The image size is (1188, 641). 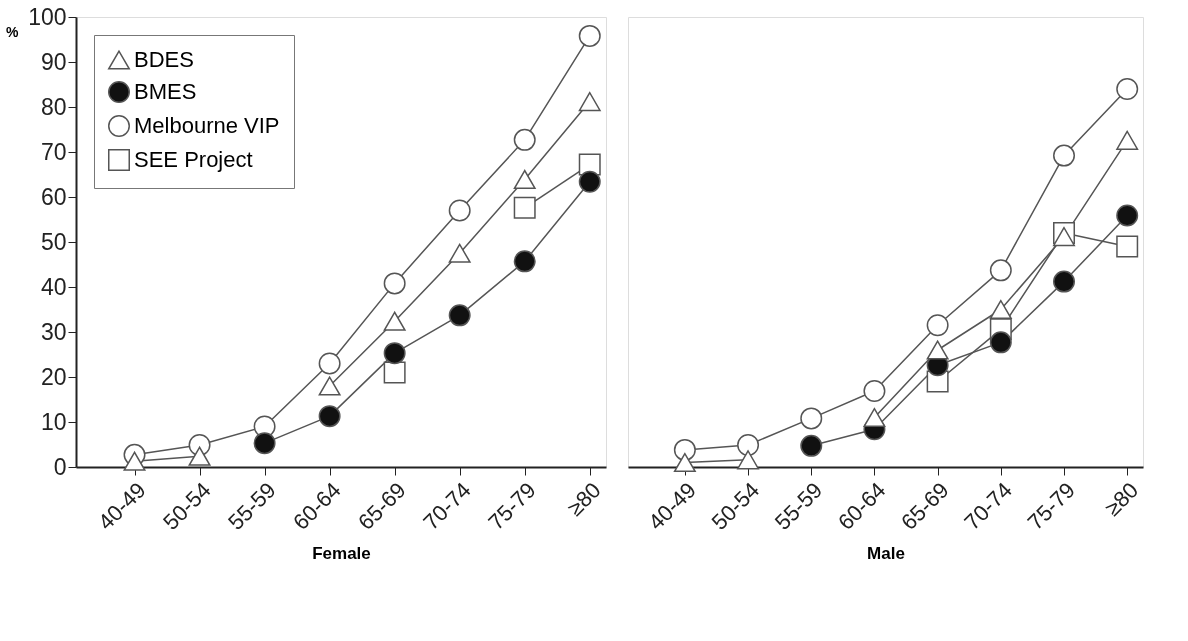 What do you see at coordinates (165, 91) in the screenshot?
I see `legend-label: BMES` at bounding box center [165, 91].